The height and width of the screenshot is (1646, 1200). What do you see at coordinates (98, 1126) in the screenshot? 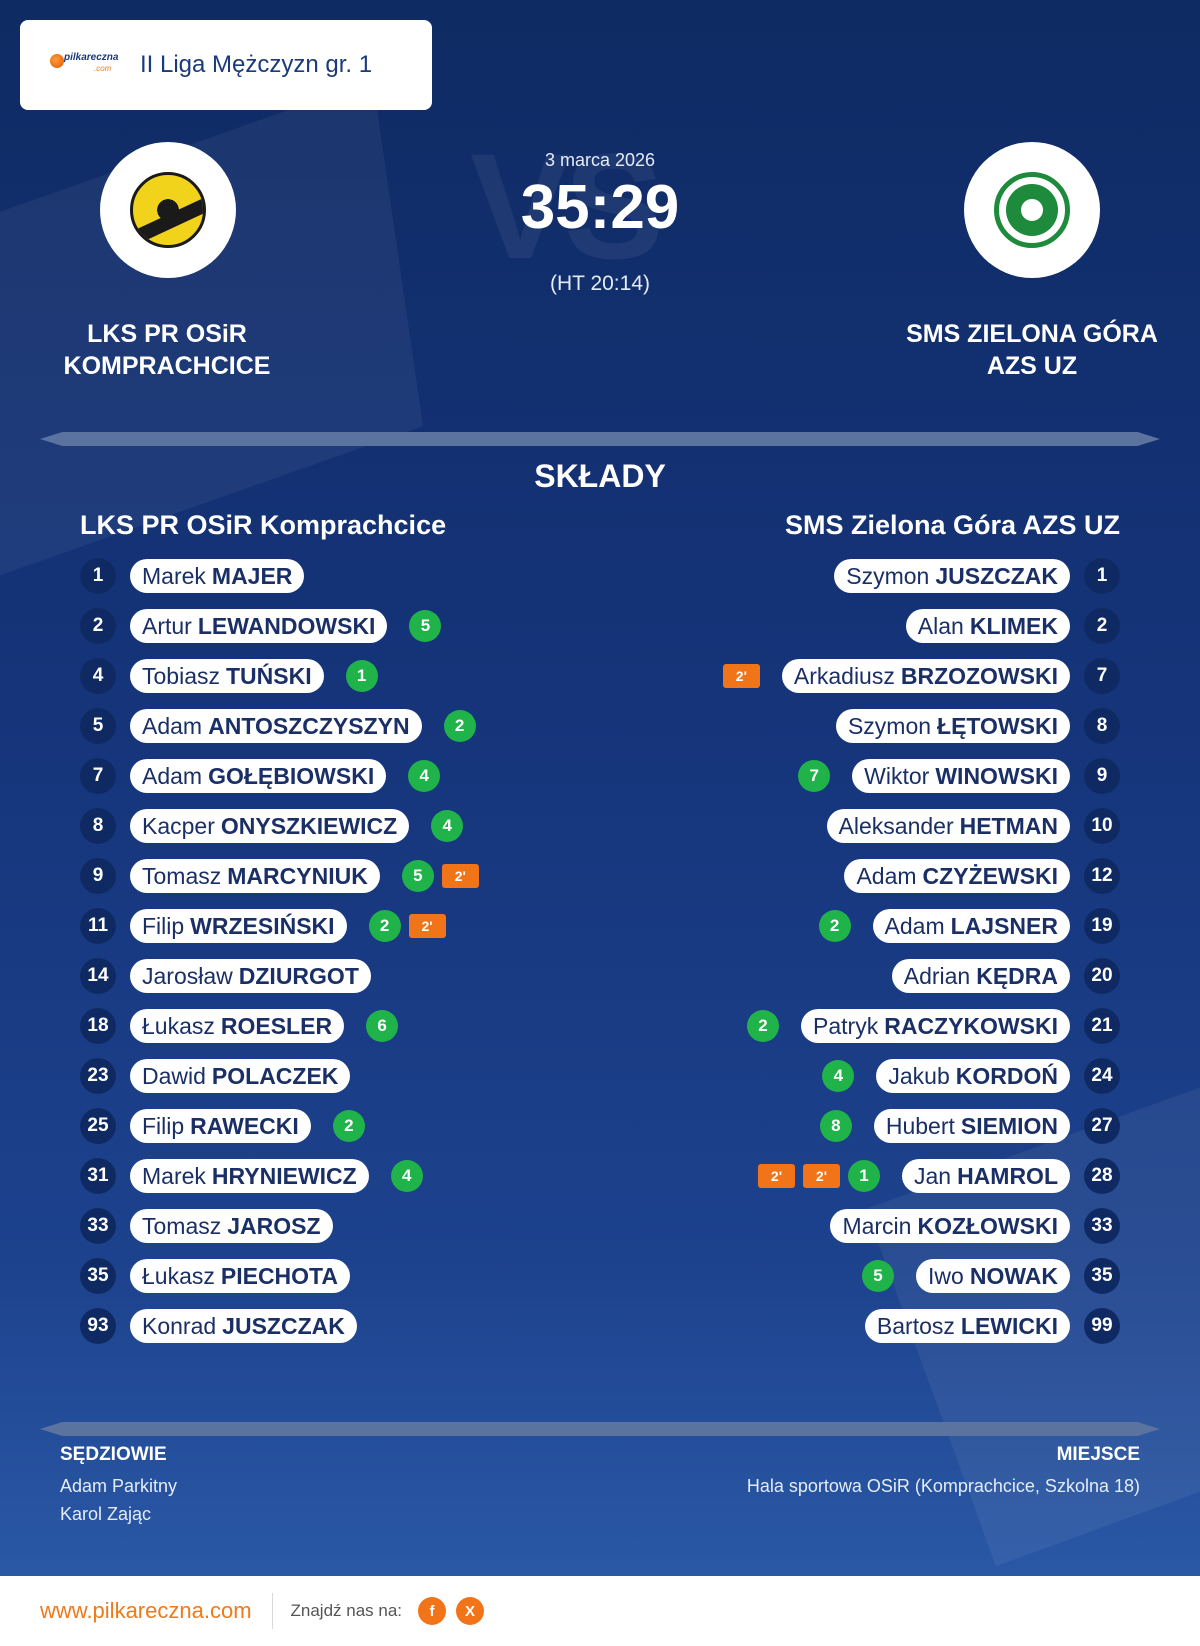
I see `player-number: 25` at bounding box center [98, 1126].